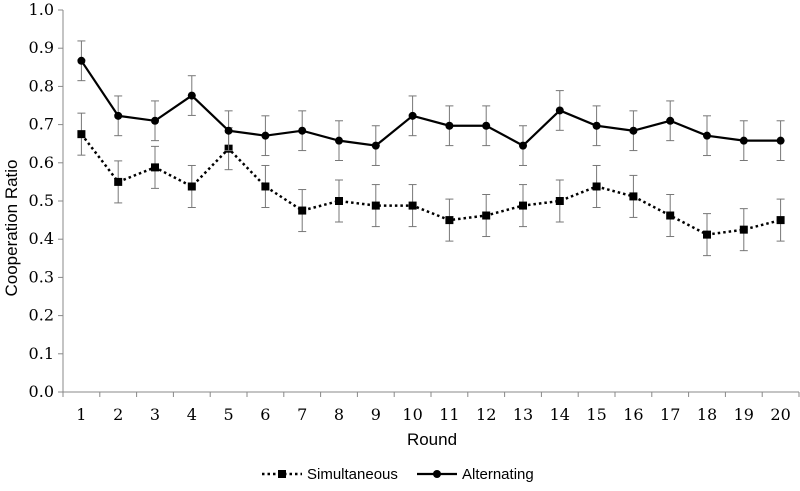 The image size is (800, 491). Describe the element at coordinates (265, 414) in the screenshot. I see `x-tick-label: 6` at that location.